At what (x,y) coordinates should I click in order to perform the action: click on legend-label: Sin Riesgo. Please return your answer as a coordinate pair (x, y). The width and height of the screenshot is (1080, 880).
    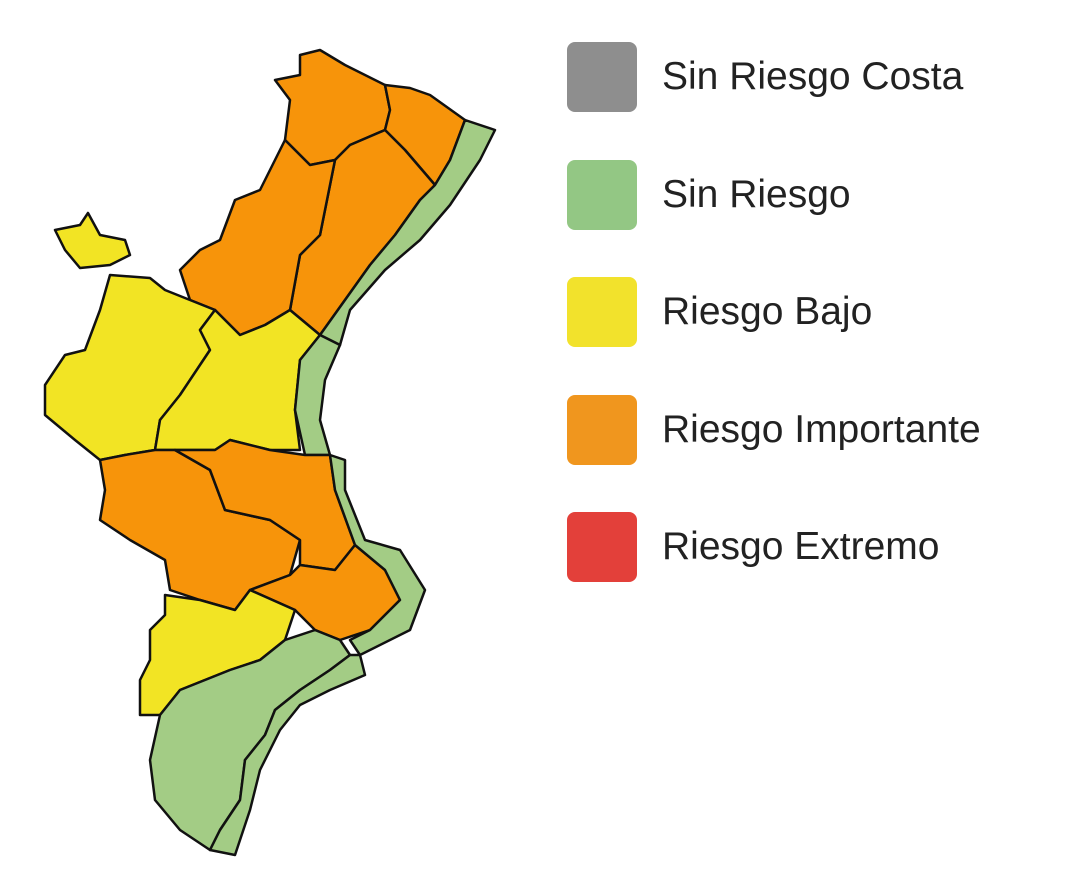
    Looking at the image, I should click on (756, 194).